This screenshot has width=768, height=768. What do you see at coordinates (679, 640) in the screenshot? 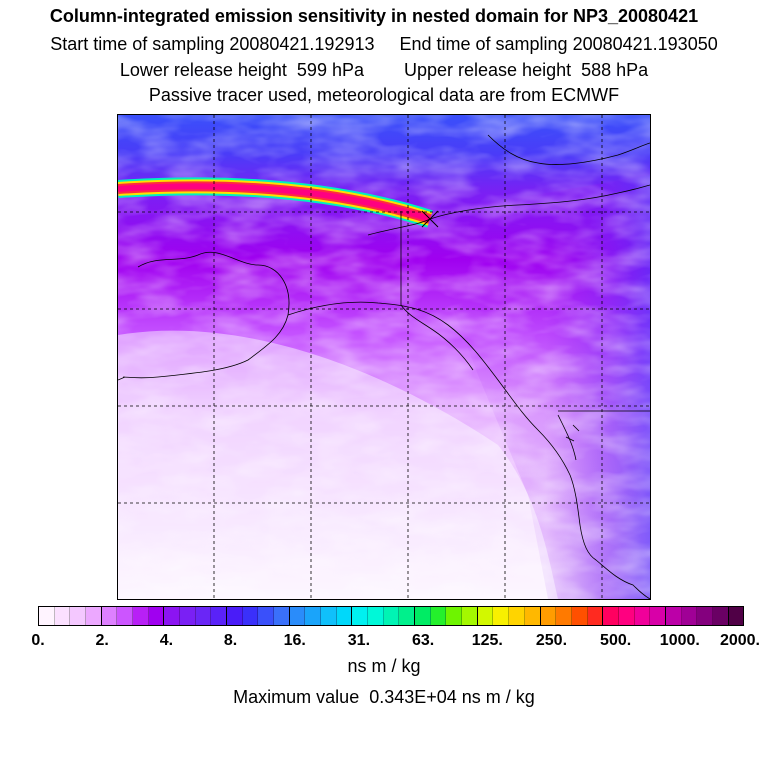
I see `colorbar-tick-label: 1000.` at bounding box center [679, 640].